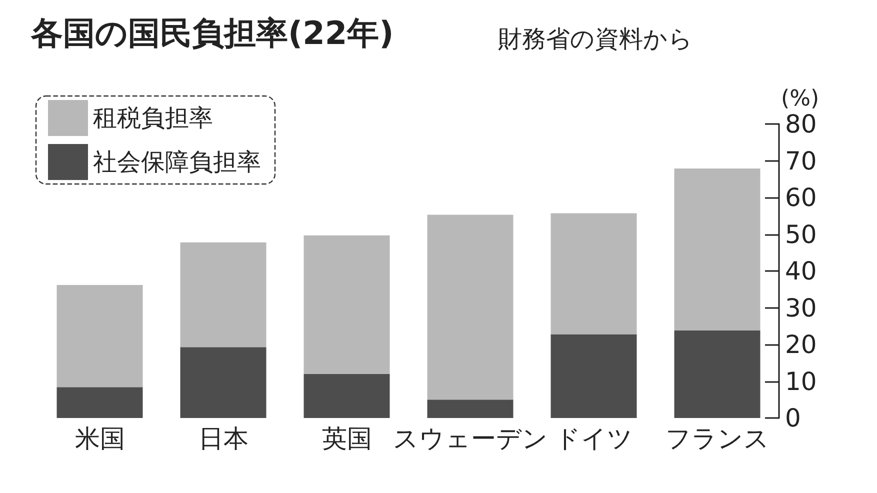  What do you see at coordinates (801, 161) in the screenshot?
I see `y-tick-label: 70` at bounding box center [801, 161].